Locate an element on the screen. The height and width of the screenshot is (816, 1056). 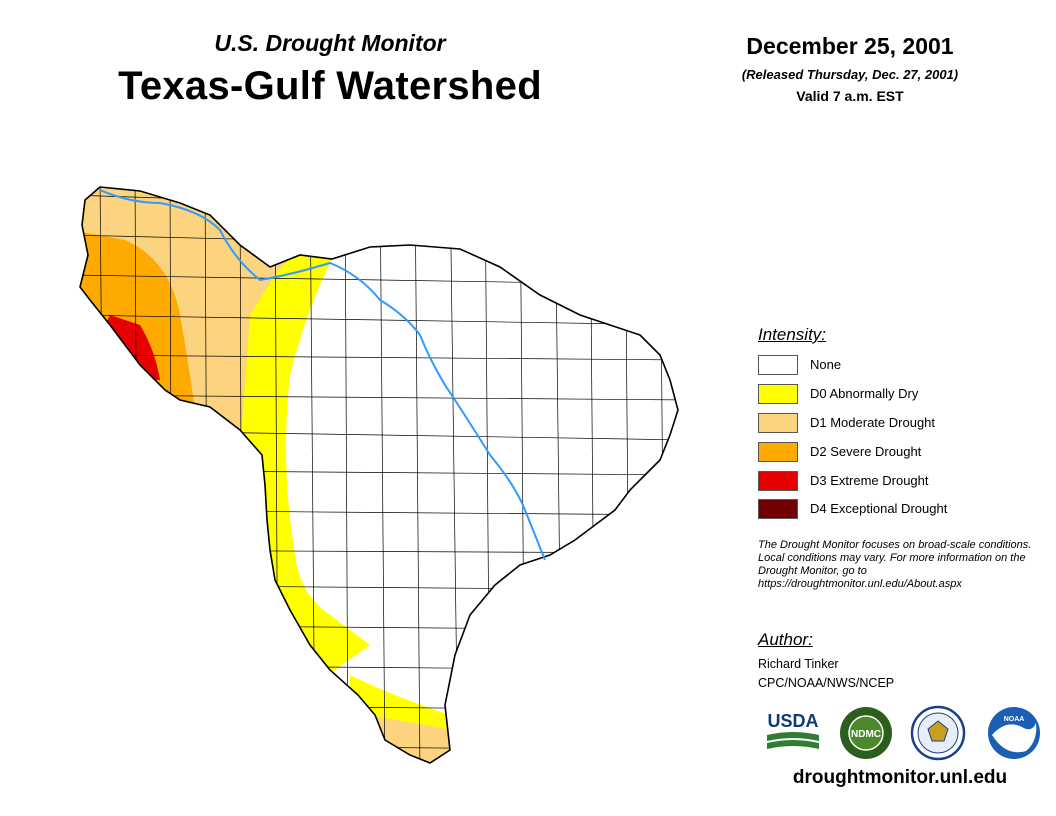
usda-logo: USDA is located at coordinates (793, 730).